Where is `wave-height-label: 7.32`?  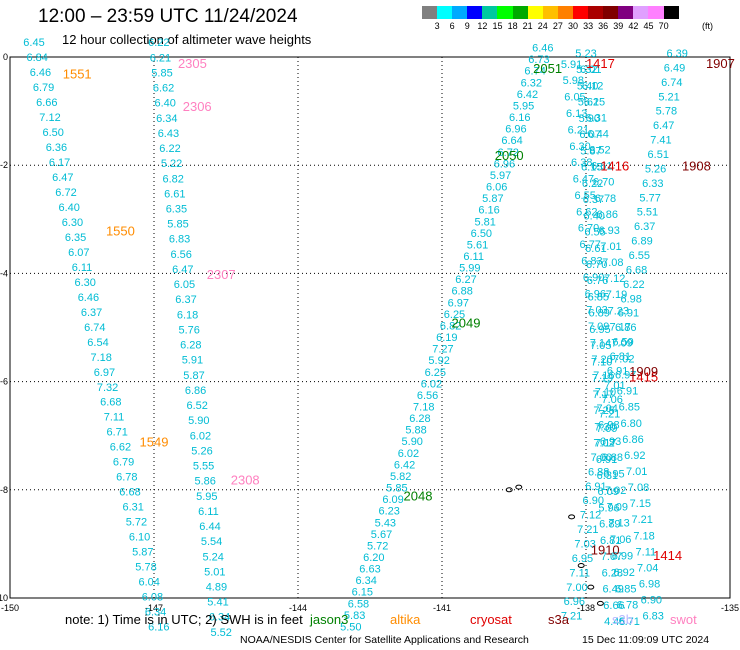 wave-height-label: 7.32 is located at coordinates (107, 388).